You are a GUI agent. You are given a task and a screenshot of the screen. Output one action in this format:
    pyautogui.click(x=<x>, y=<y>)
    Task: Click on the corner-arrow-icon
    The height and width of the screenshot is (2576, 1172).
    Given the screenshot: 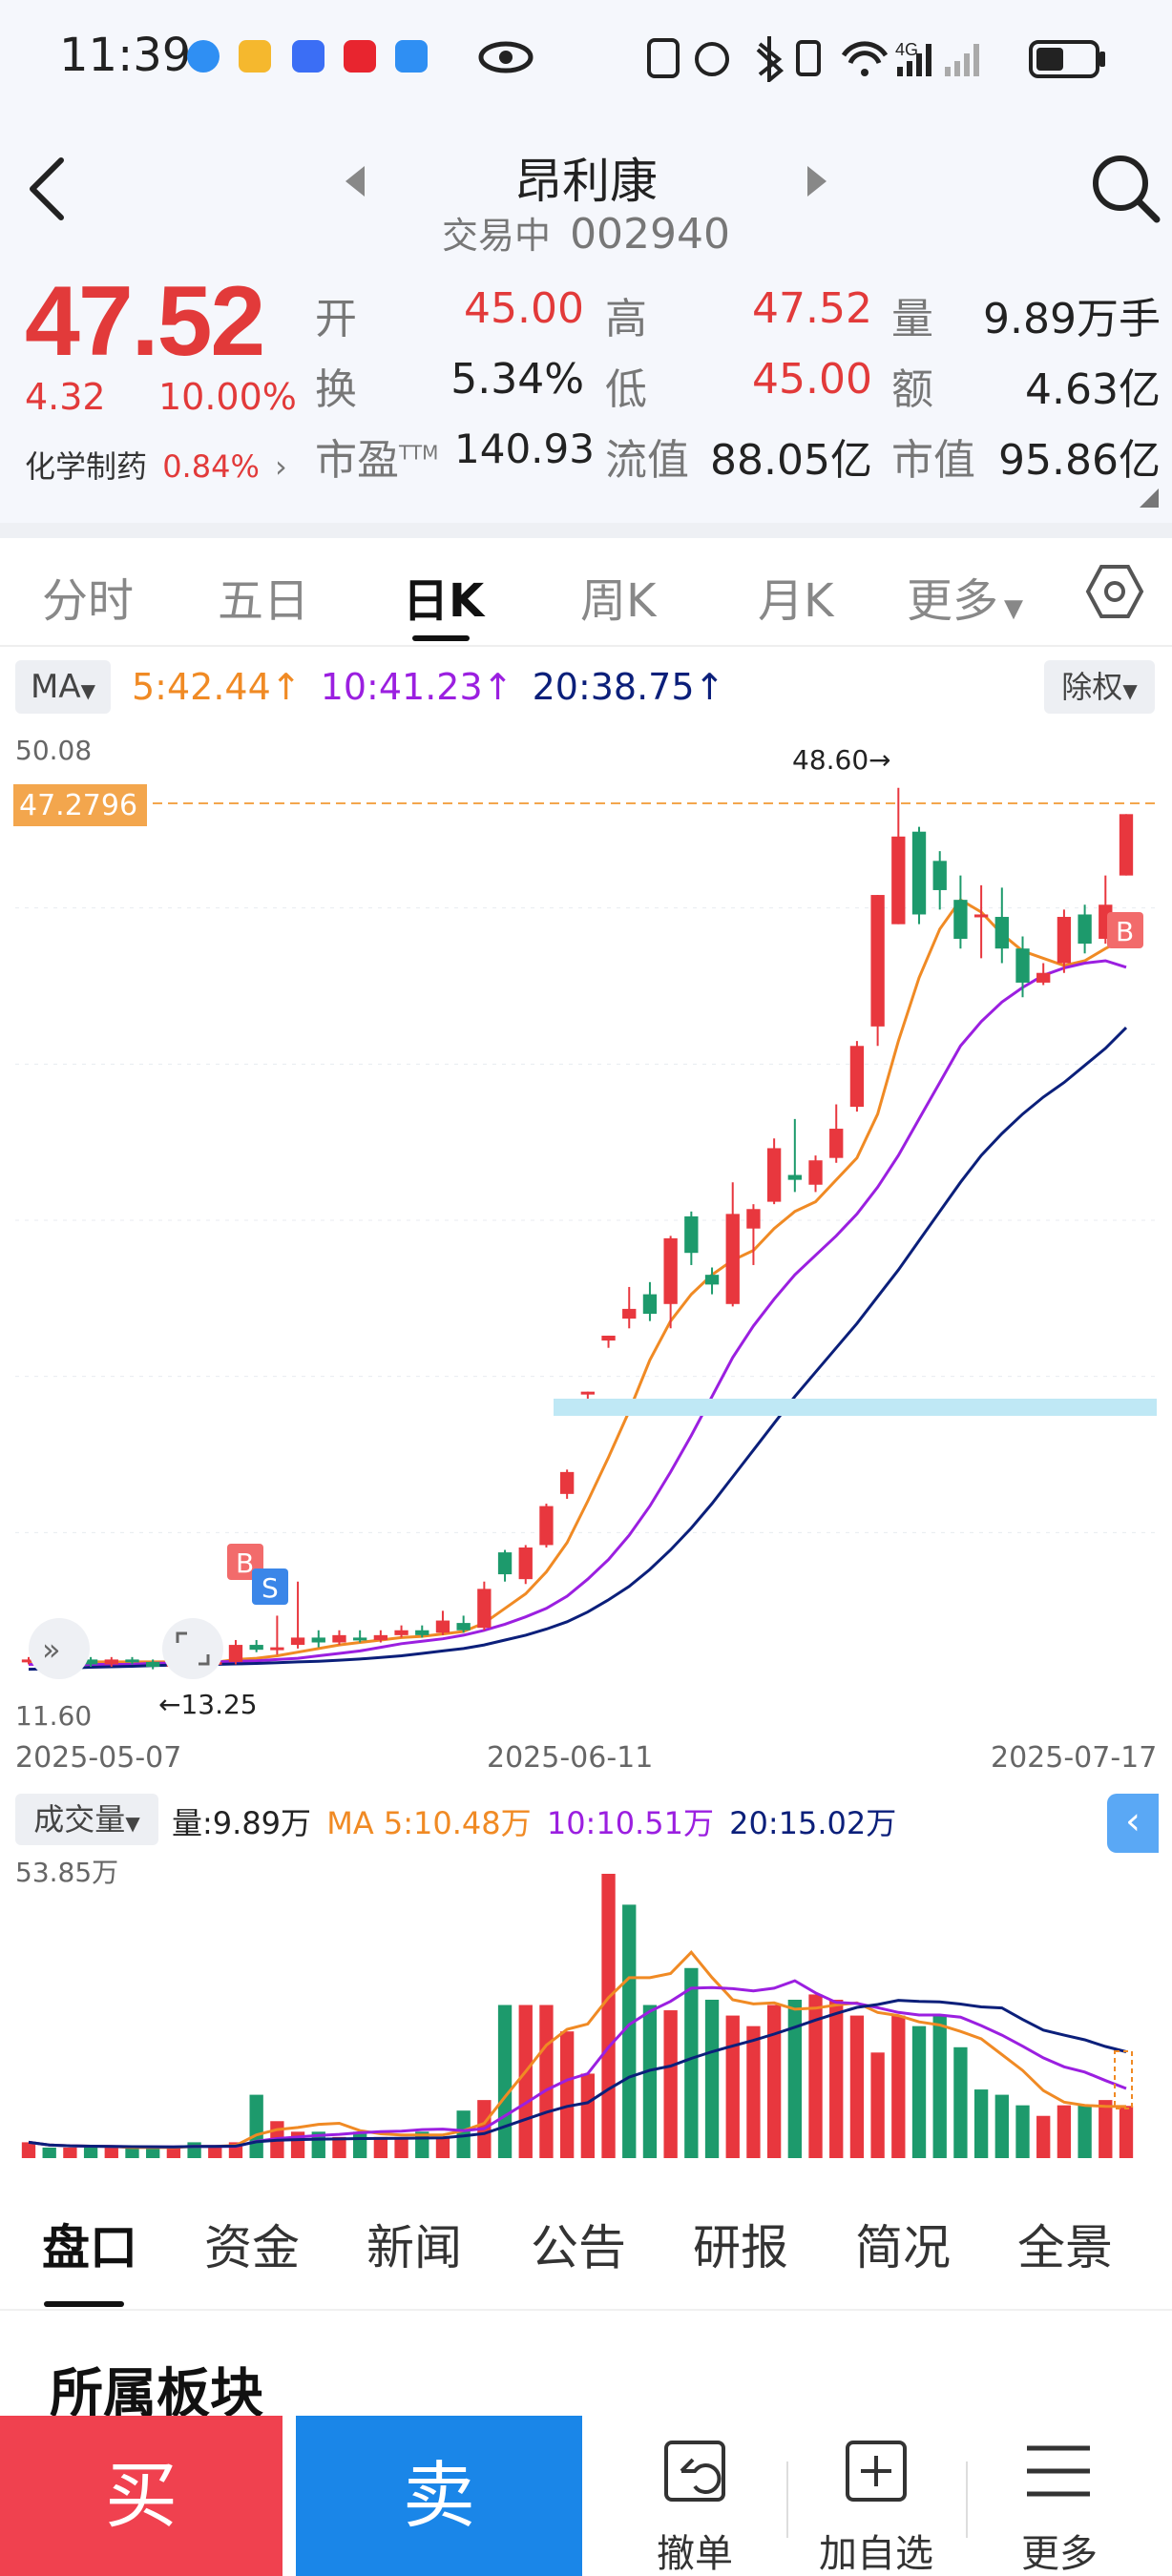 What is the action you would take?
    pyautogui.click(x=1149, y=498)
    